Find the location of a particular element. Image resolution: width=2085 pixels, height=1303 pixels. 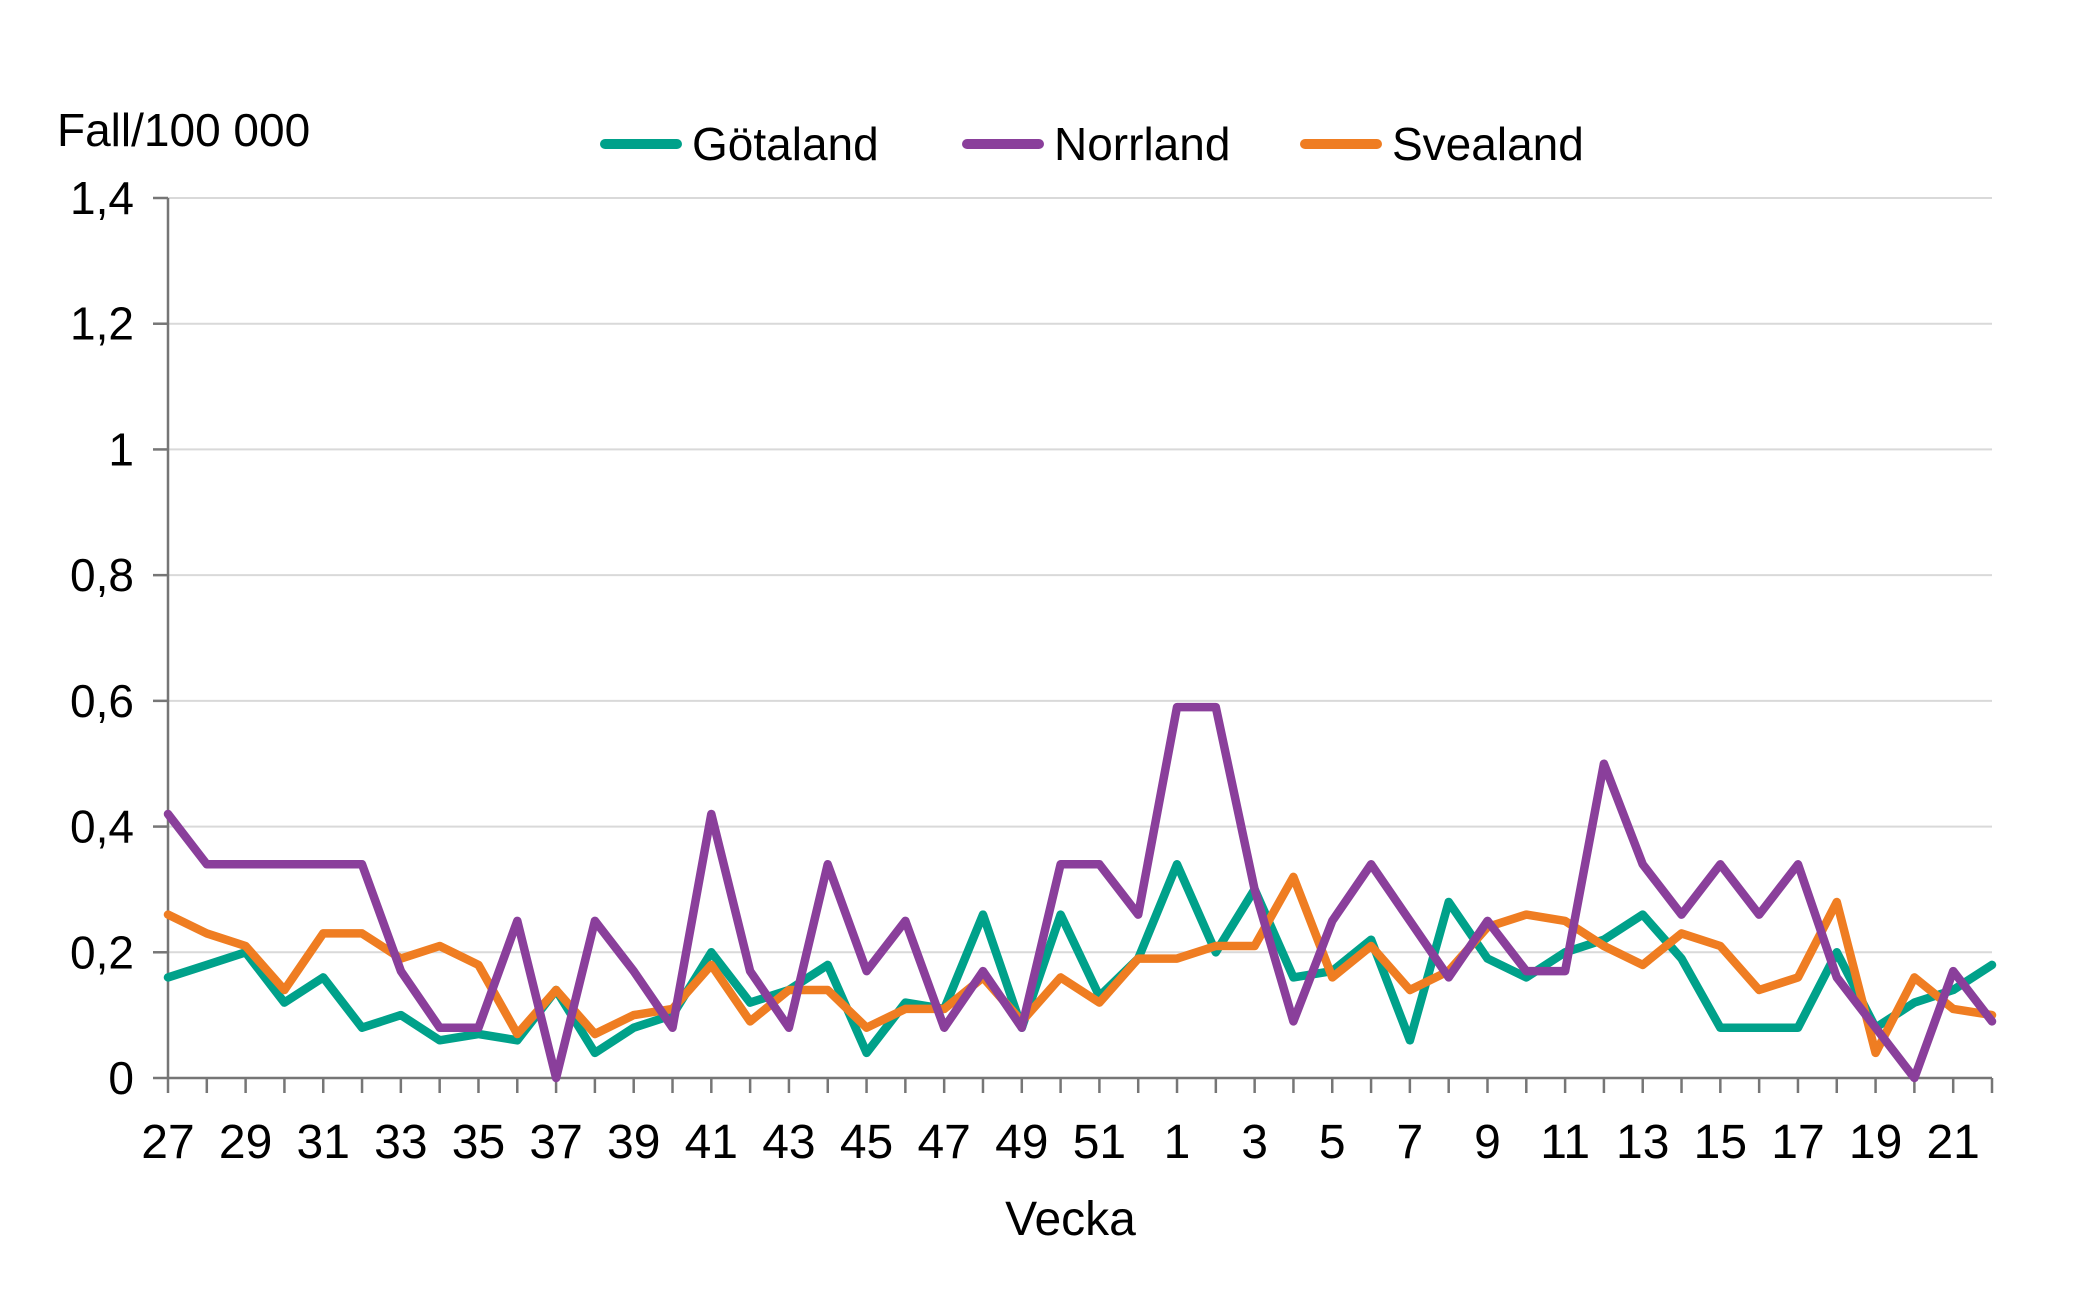

x-tick-label: 1 is located at coordinates (1177, 1142).